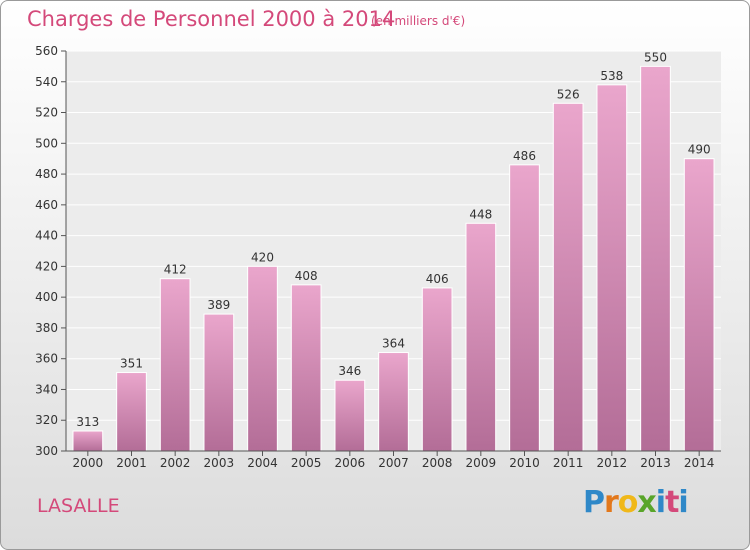 Image resolution: width=750 pixels, height=550 pixels. I want to click on x-tick-label-2004: 2004, so click(262, 463).